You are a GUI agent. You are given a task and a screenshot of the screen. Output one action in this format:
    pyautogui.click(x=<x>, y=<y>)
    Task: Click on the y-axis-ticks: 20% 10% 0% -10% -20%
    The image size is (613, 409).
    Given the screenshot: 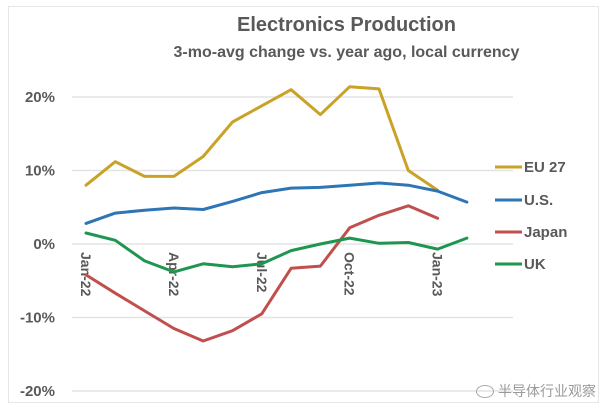 What is the action you would take?
    pyautogui.click(x=37, y=244)
    